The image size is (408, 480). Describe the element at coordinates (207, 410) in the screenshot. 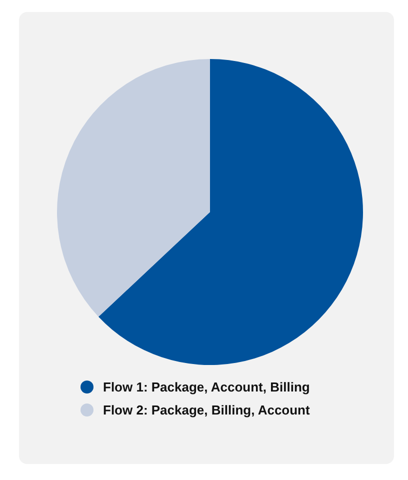

I see `legend-label: Flow 2: Package, Billing, Account` at that location.